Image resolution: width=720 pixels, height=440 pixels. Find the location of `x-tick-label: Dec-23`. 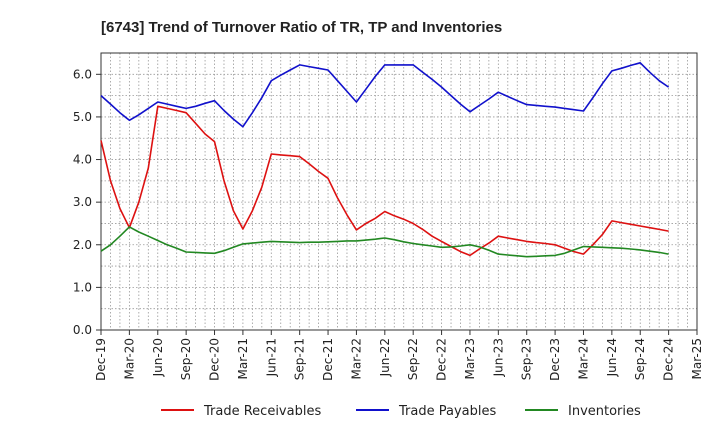

x-tick-label: Dec-23 is located at coordinates (555, 359).